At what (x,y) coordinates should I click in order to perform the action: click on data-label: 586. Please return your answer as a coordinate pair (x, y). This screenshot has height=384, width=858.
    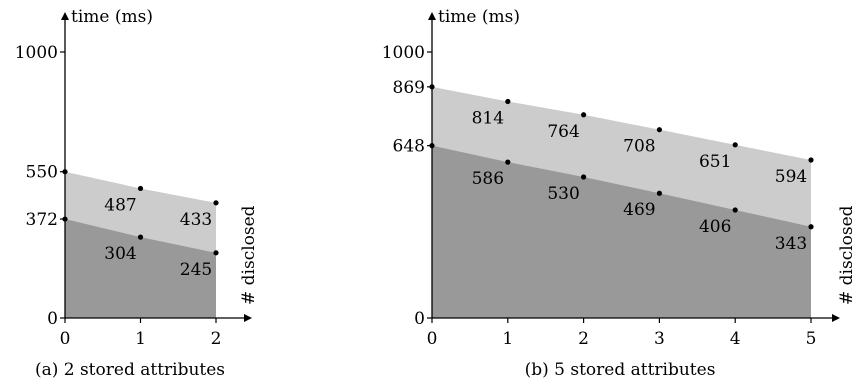
    Looking at the image, I should click on (488, 179).